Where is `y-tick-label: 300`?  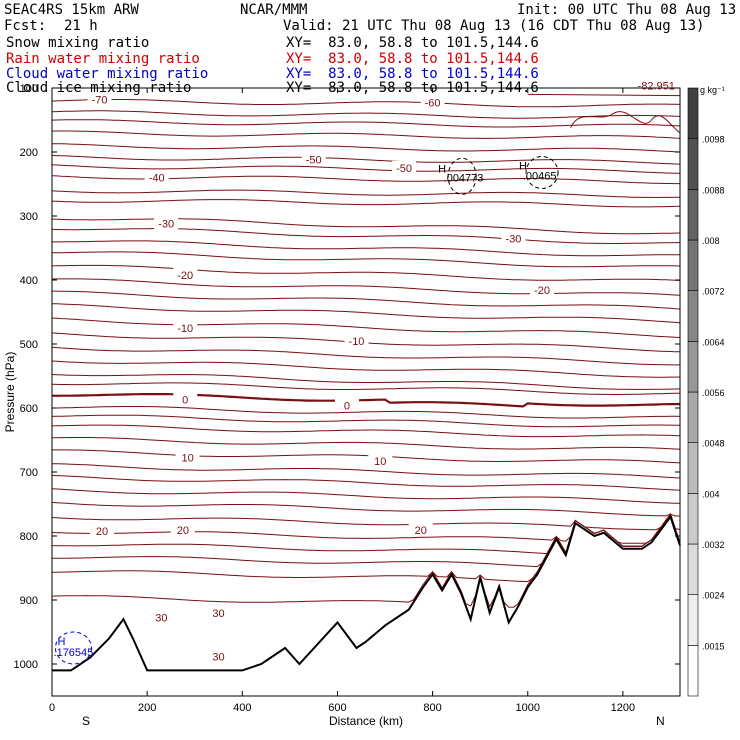
y-tick-label: 300 is located at coordinates (29, 217).